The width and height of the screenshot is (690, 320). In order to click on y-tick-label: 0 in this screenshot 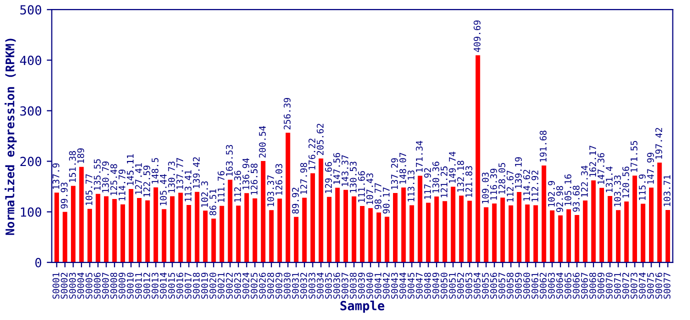, I will do `click(38, 263)`.